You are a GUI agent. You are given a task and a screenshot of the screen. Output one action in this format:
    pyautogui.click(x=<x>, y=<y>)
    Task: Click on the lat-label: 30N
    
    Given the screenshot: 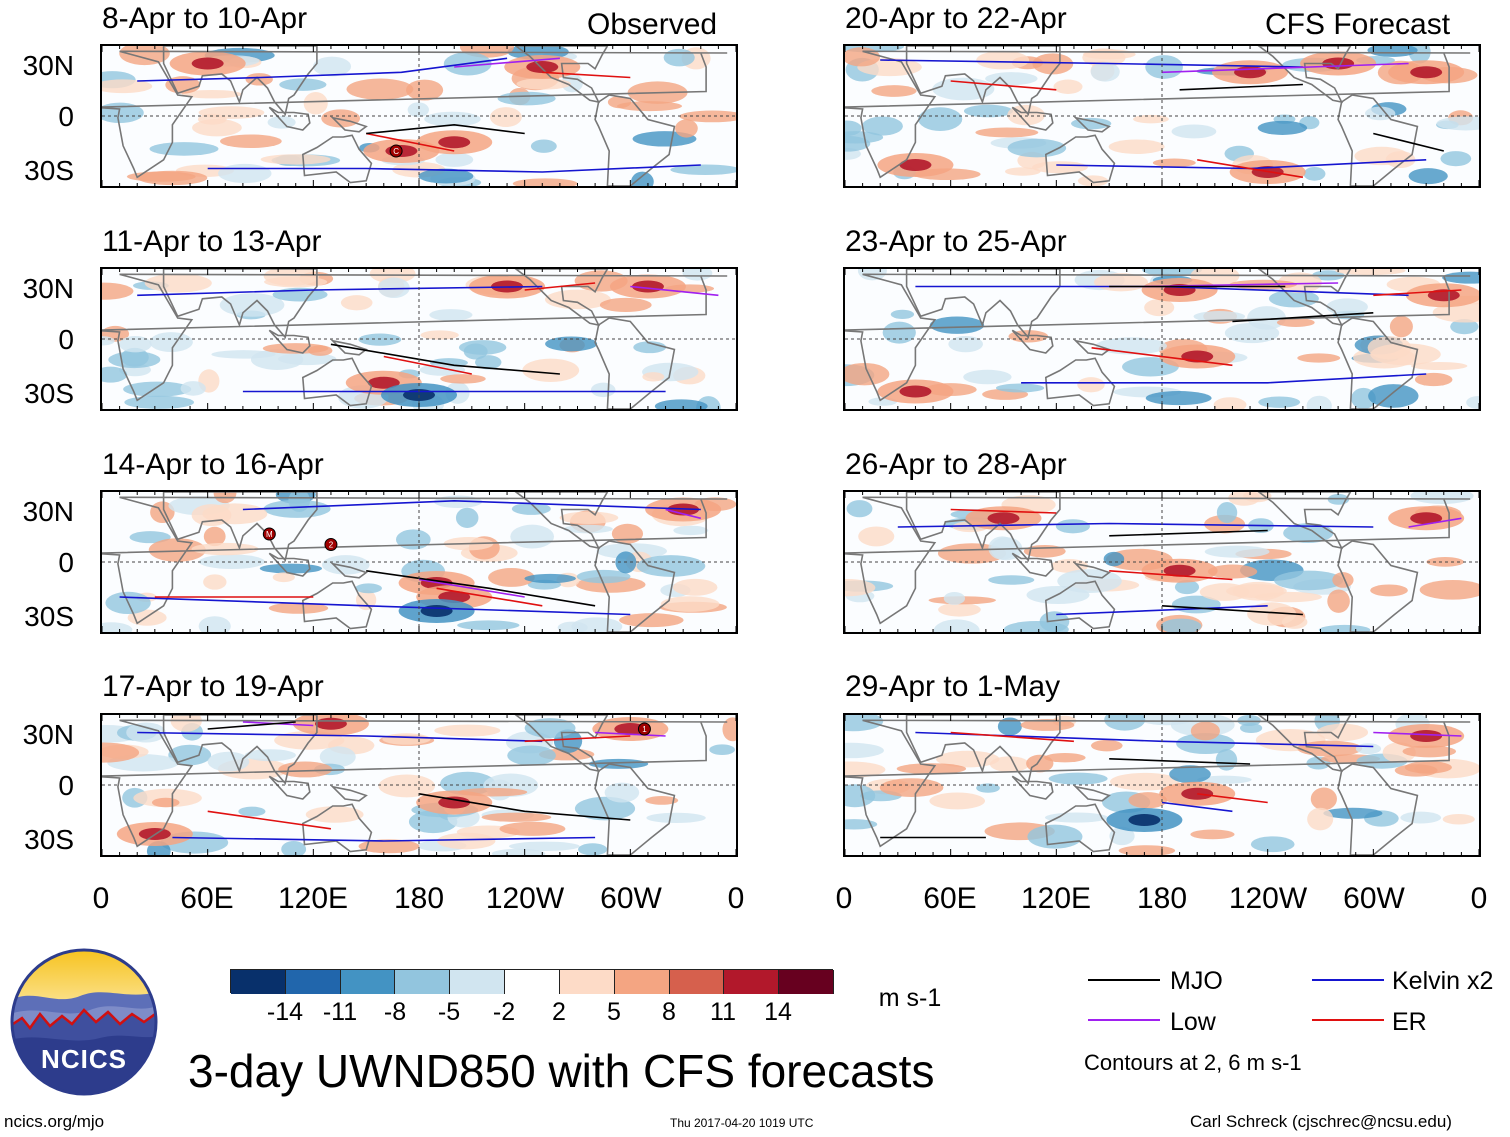 What is the action you would take?
    pyautogui.click(x=48, y=288)
    